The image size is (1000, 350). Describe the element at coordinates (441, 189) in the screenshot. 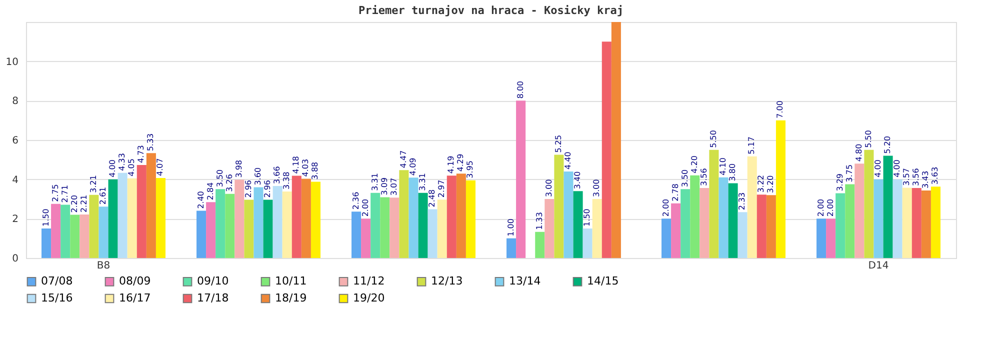

I see `data-label: 2.97` at that location.